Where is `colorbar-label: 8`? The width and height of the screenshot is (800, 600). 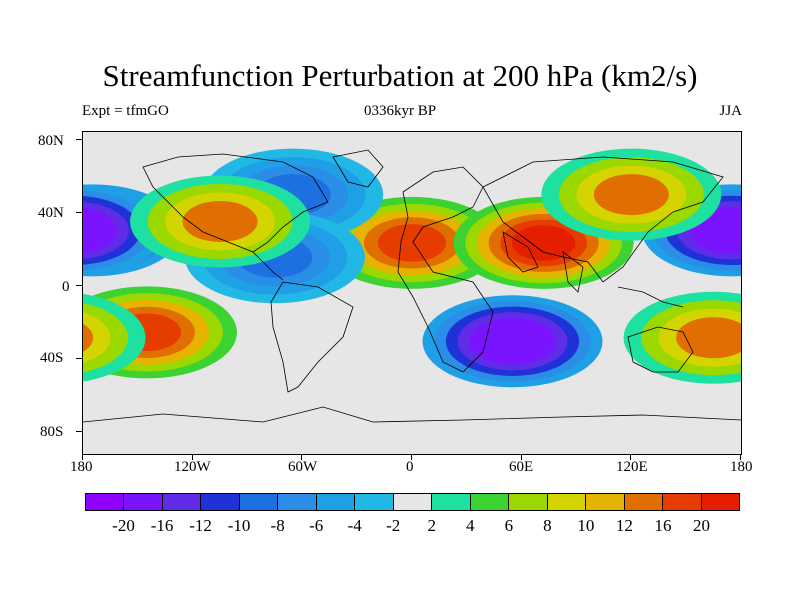 colorbar-label: 8 is located at coordinates (547, 525).